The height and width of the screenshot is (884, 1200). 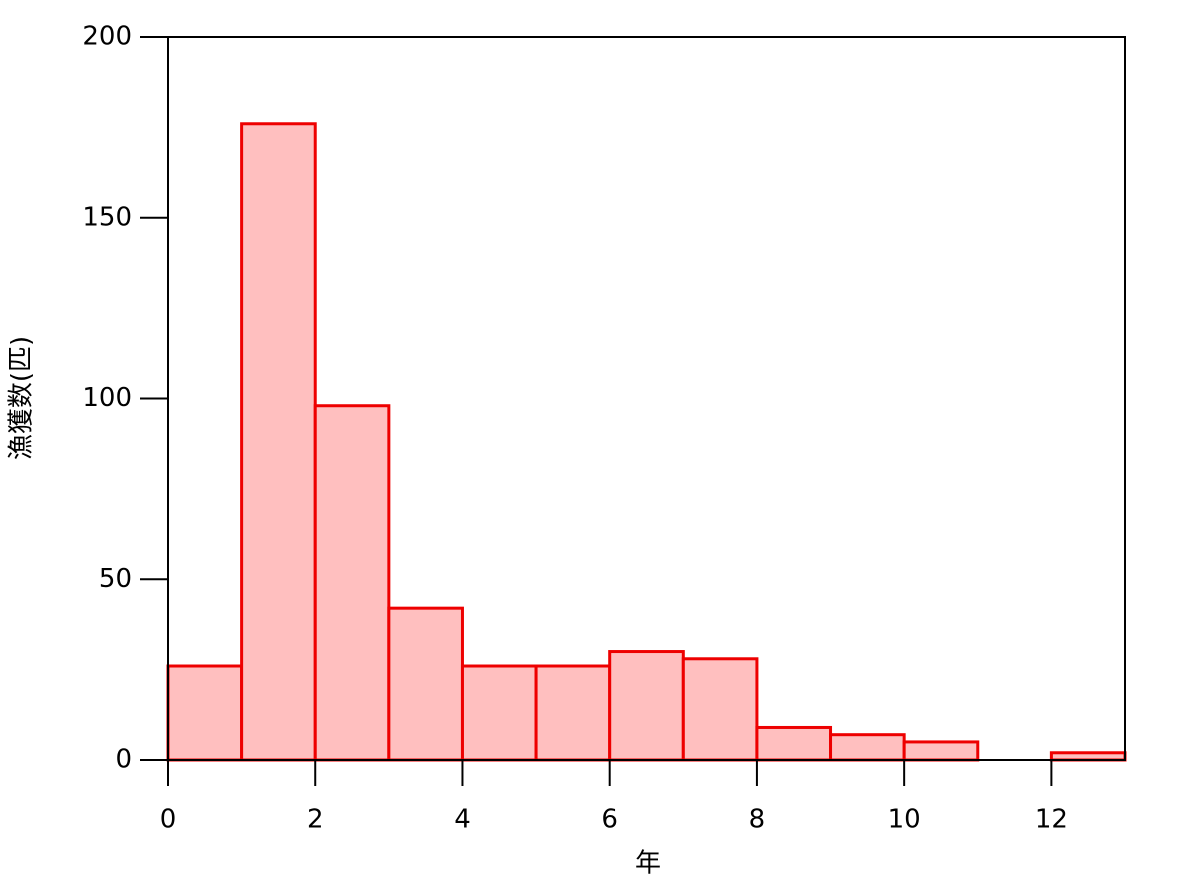 What do you see at coordinates (648, 864) in the screenshot?
I see `x-axis-label: 年` at bounding box center [648, 864].